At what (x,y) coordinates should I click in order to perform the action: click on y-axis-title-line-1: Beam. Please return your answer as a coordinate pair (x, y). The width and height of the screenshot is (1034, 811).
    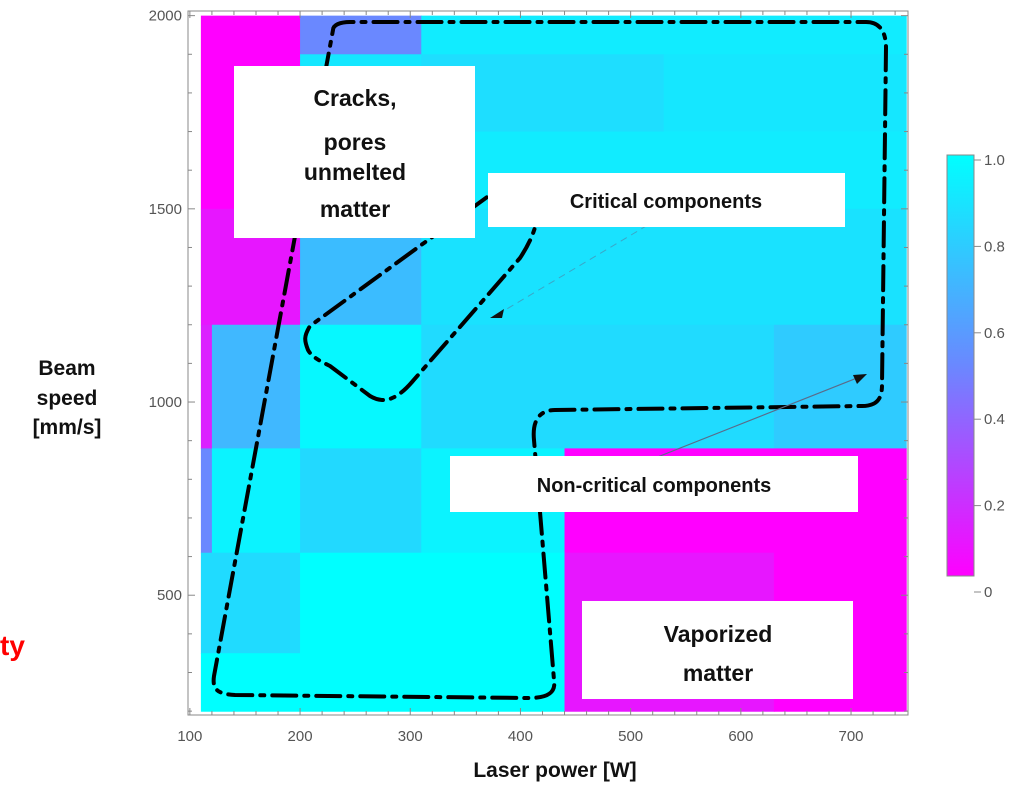
    Looking at the image, I should click on (66, 368).